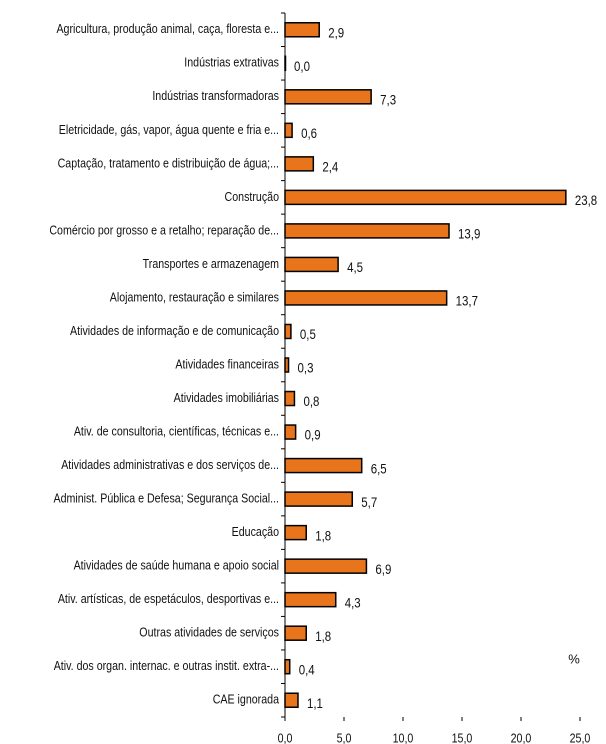  I want to click on y-tick-label: Indústrias transformadoras, so click(215, 95).